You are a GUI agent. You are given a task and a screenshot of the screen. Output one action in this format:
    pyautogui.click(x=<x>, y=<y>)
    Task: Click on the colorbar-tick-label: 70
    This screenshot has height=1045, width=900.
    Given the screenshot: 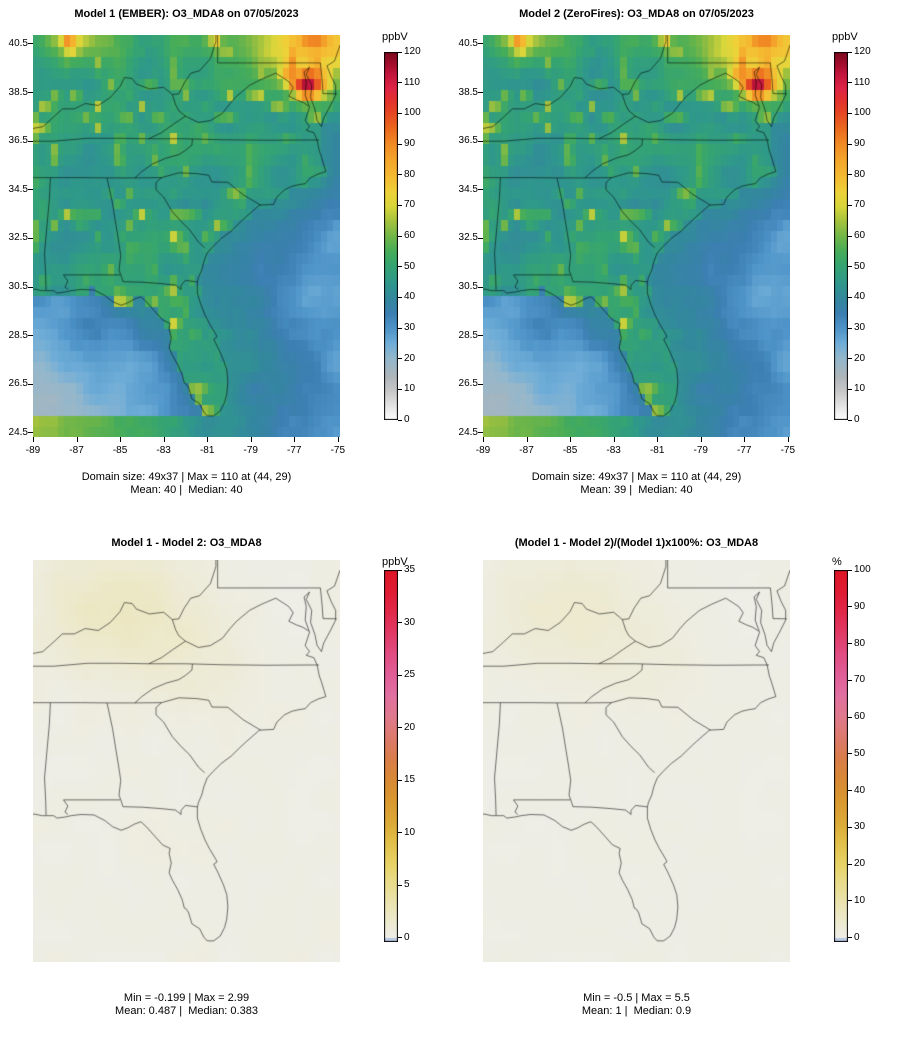 What is the action you would take?
    pyautogui.click(x=860, y=680)
    